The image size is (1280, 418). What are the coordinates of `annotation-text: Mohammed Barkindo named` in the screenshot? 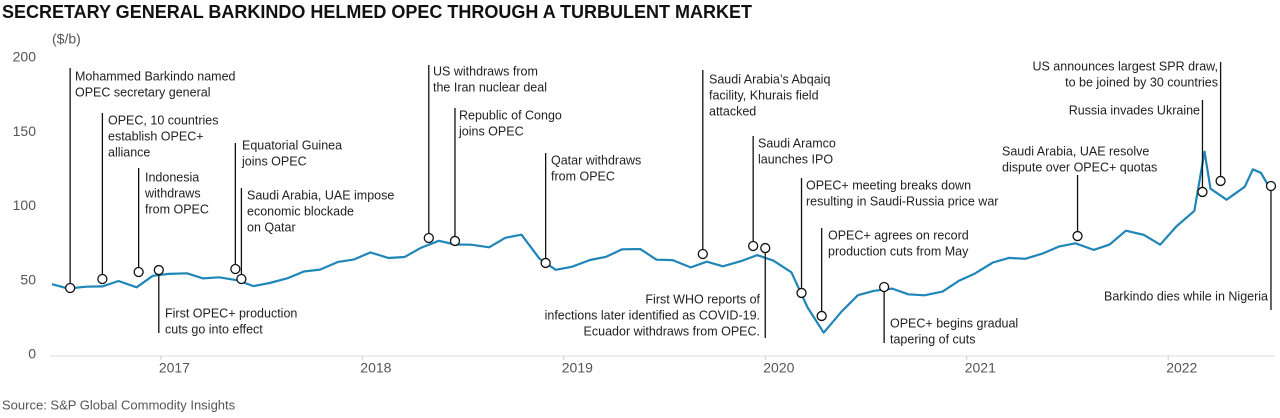 It's located at (155, 76).